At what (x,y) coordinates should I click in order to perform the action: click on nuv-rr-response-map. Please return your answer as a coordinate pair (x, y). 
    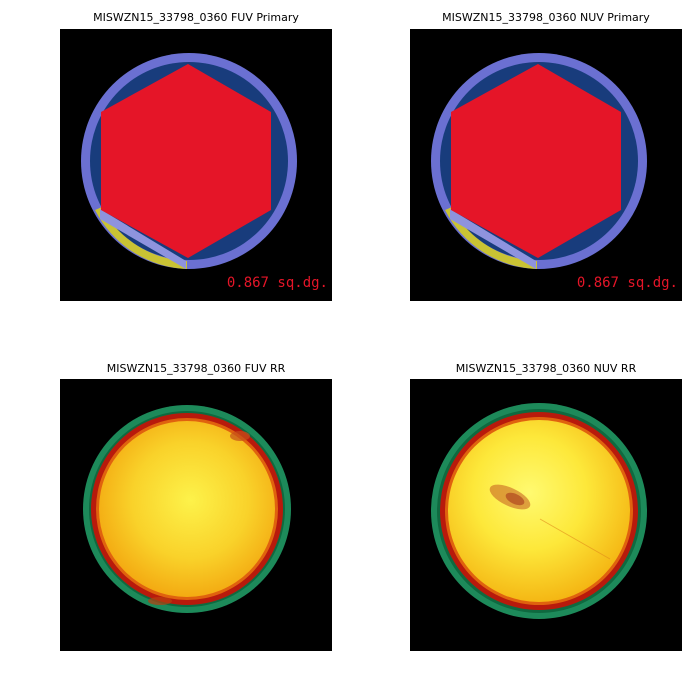
    Looking at the image, I should click on (539, 511).